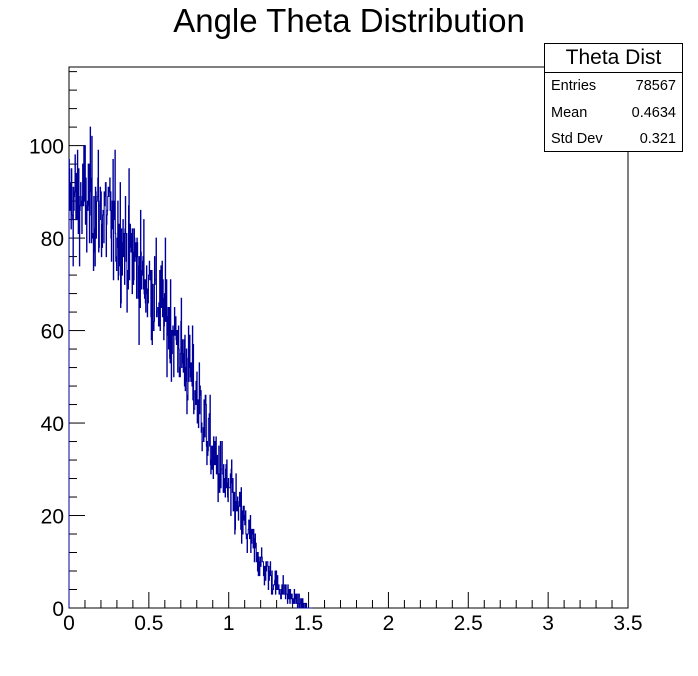 Image resolution: width=698 pixels, height=676 pixels. What do you see at coordinates (613, 139) in the screenshot?
I see `stats-row-stddev: Std Dev 0.321` at bounding box center [613, 139].